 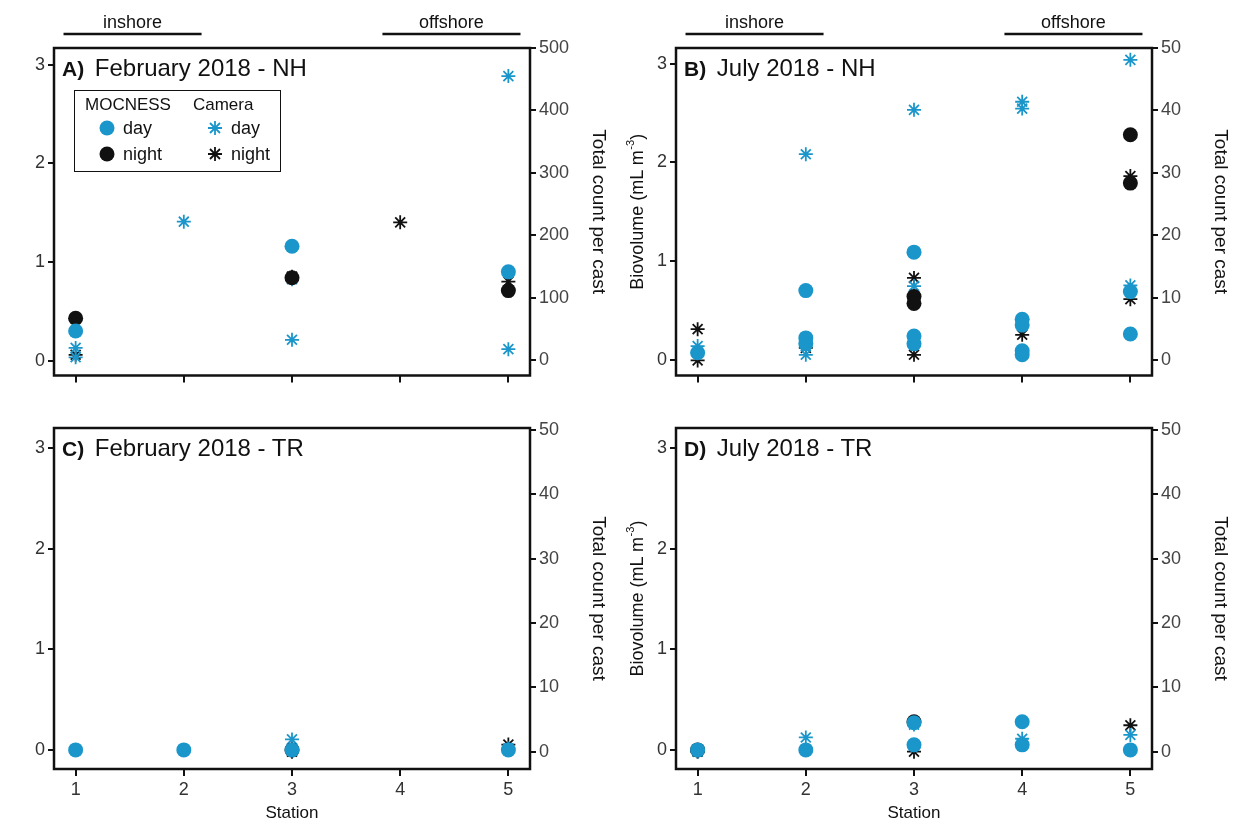 I want to click on chart-title: D) July 2018 - TR, so click(x=778, y=447).